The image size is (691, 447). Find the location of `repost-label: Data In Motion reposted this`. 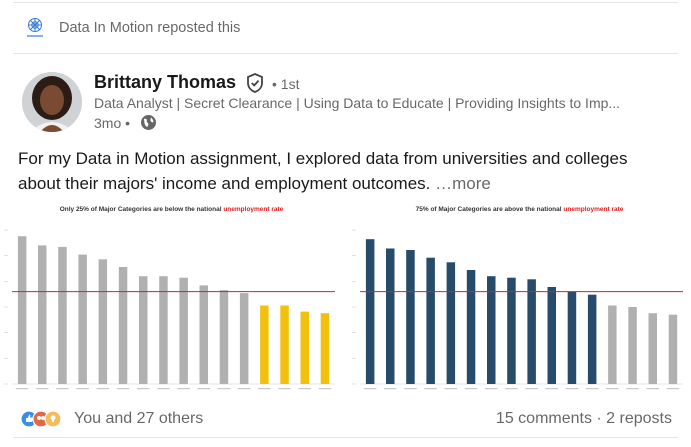

repost-label: Data In Motion reposted this is located at coordinates (150, 28).